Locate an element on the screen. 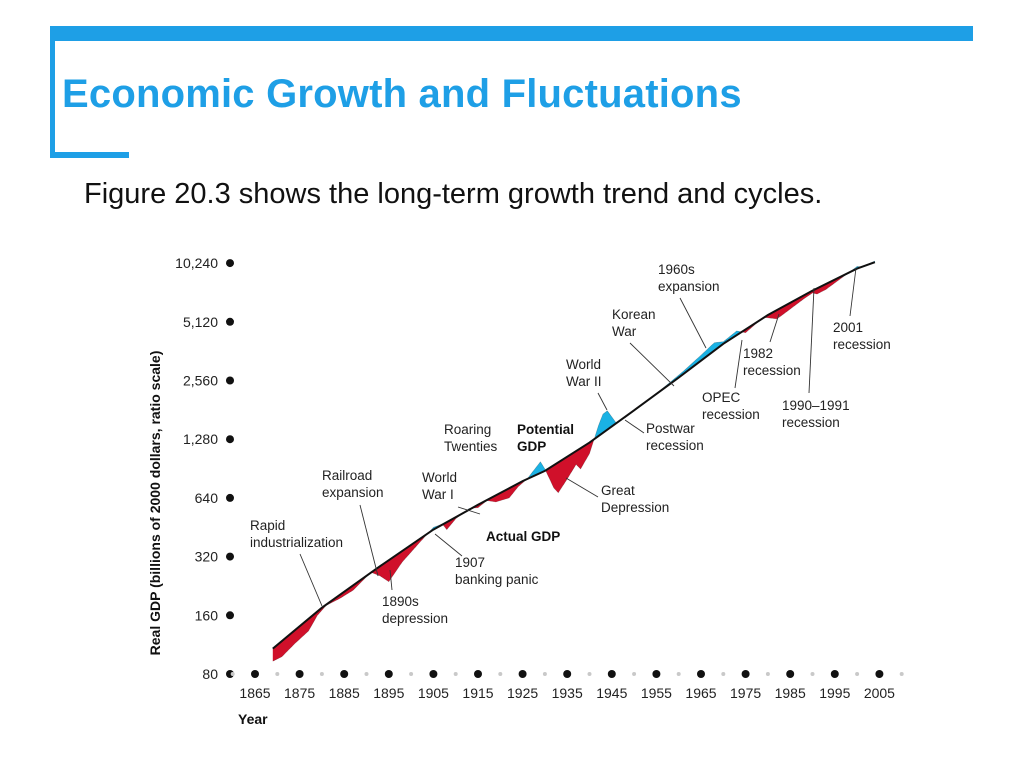  y-tick-label: 640 is located at coordinates (207, 498).